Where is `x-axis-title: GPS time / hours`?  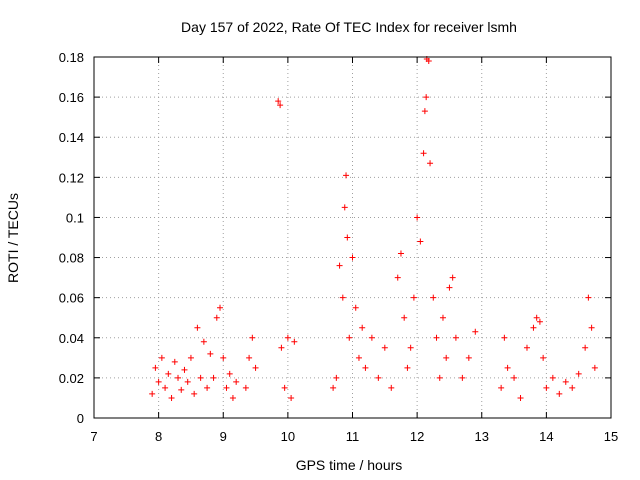 x-axis-title: GPS time / hours is located at coordinates (349, 465).